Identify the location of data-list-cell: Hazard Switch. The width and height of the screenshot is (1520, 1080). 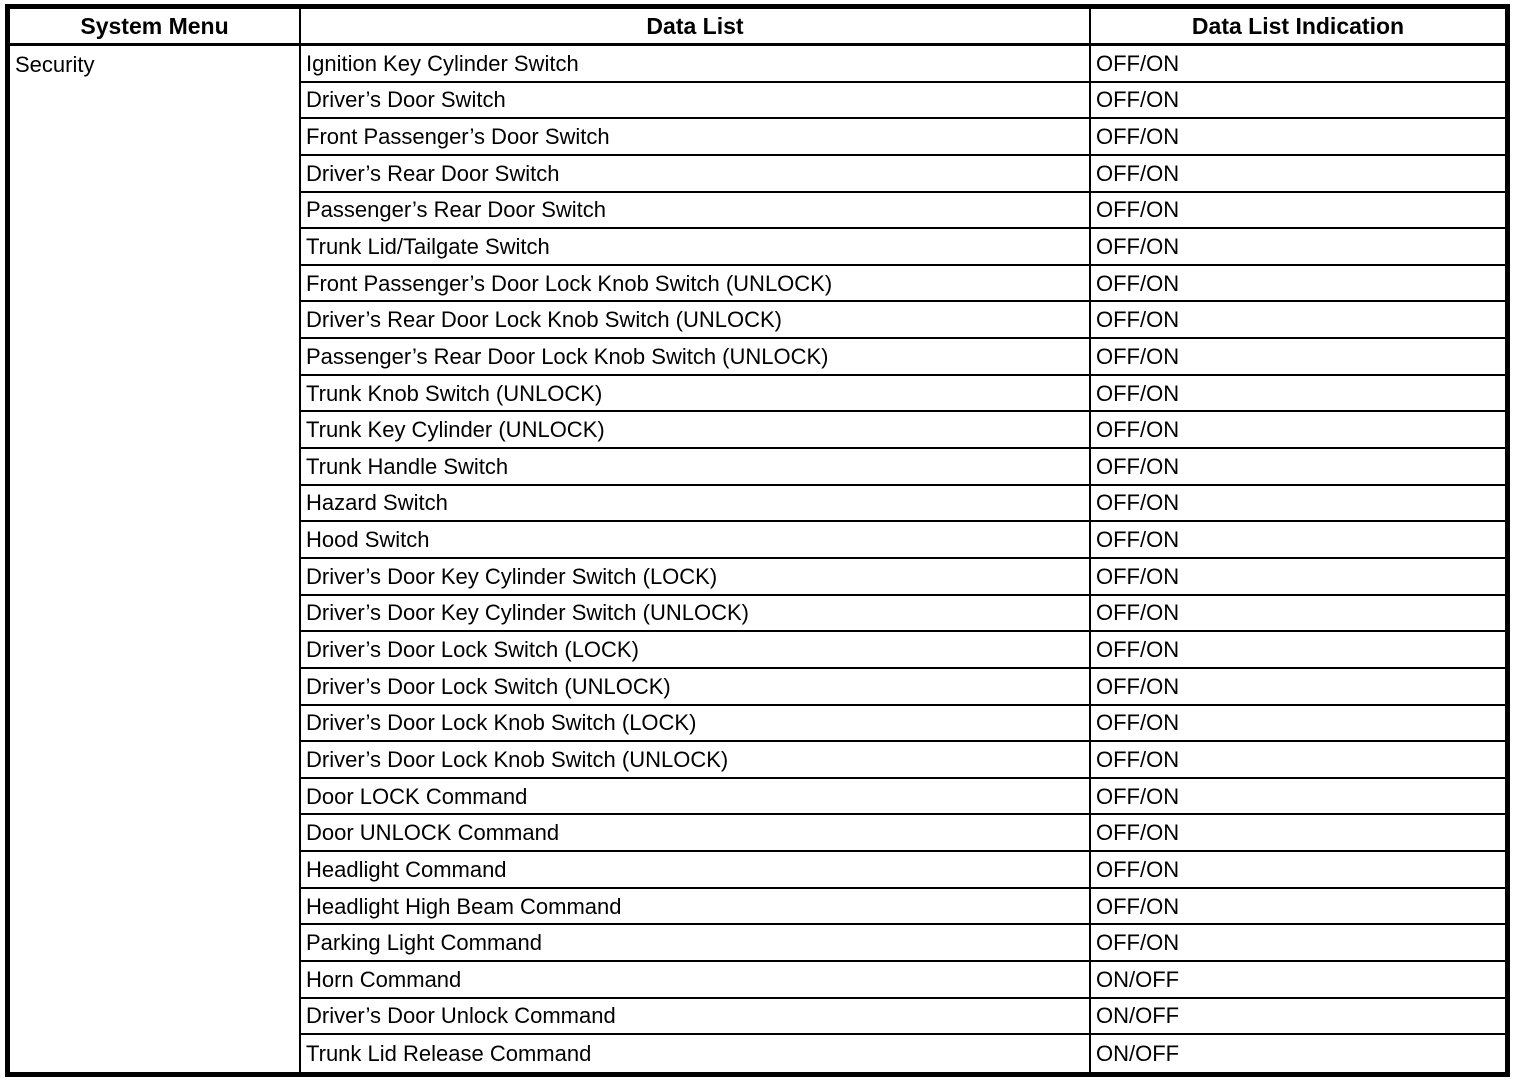
(696, 504).